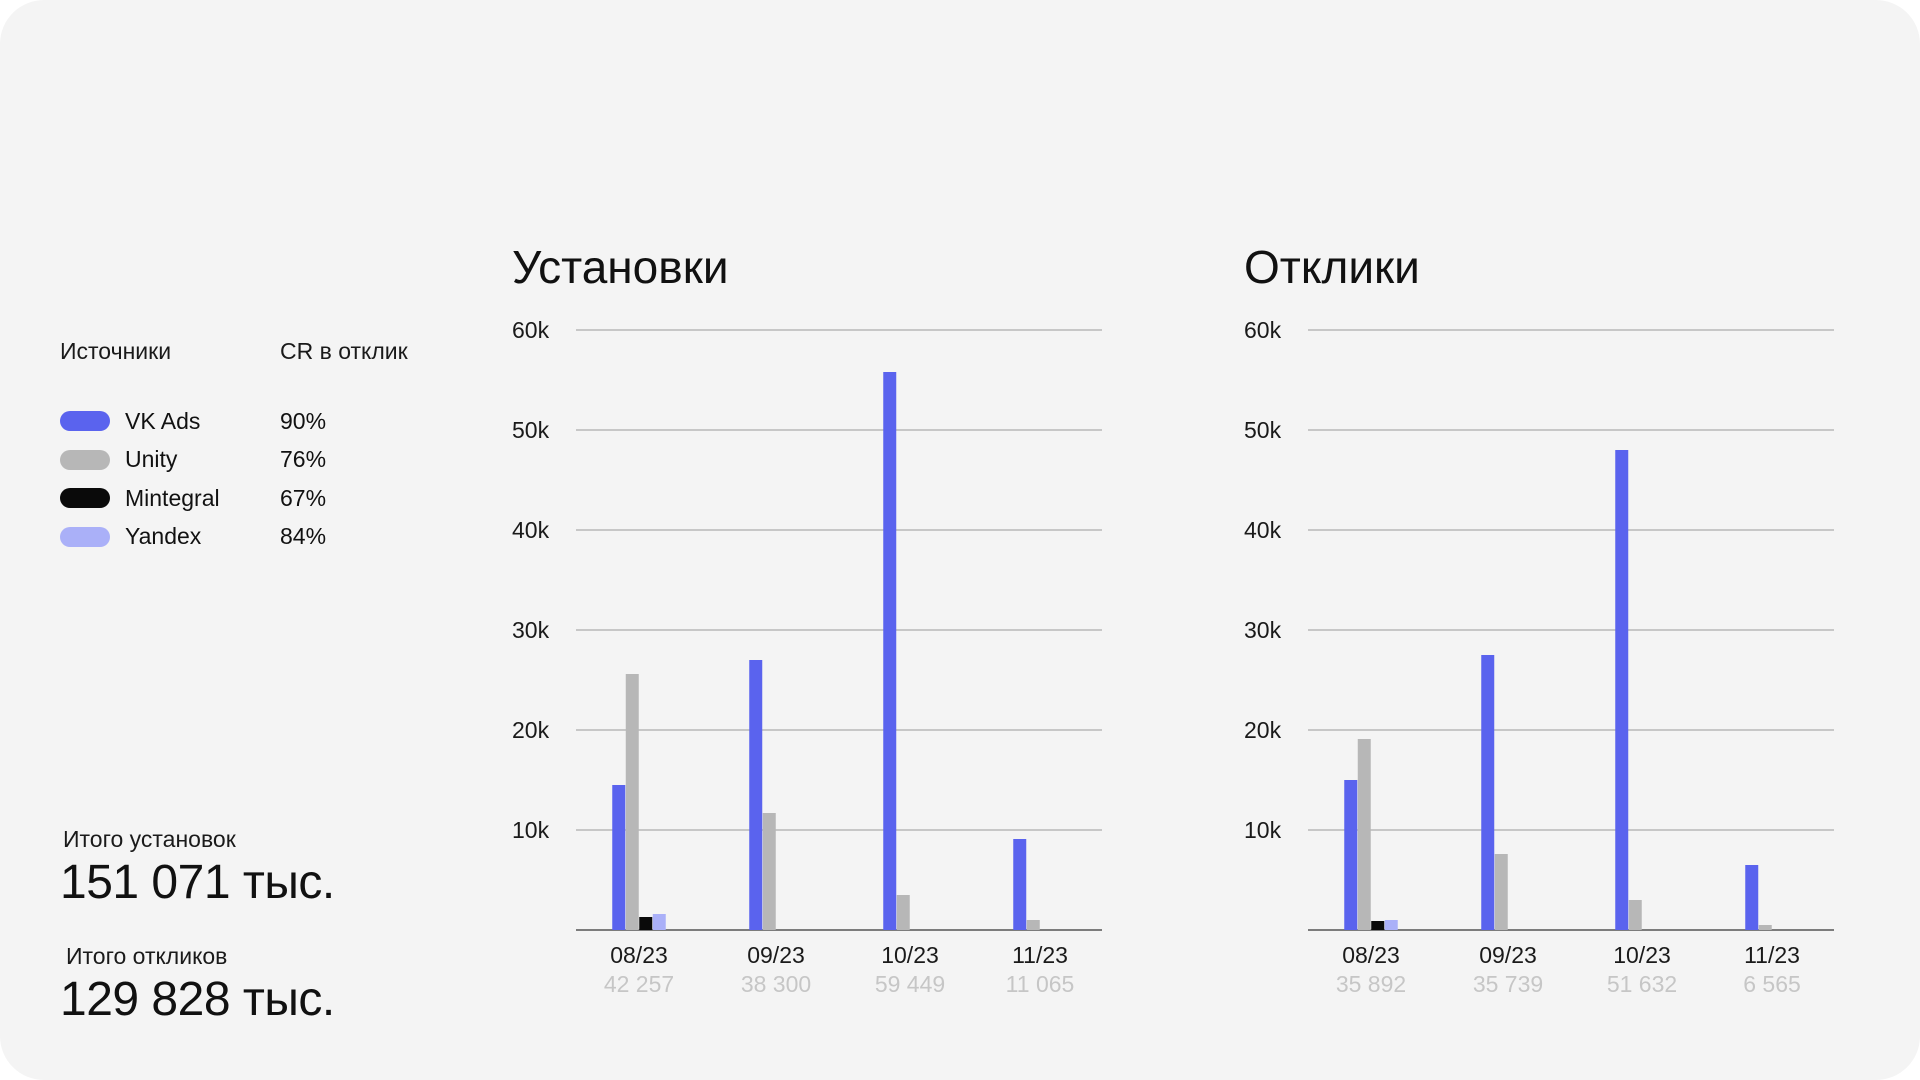 Image resolution: width=1920 pixels, height=1080 pixels. Describe the element at coordinates (250, 358) in the screenshot. I see `legend-header: Источники CR в отклик` at that location.